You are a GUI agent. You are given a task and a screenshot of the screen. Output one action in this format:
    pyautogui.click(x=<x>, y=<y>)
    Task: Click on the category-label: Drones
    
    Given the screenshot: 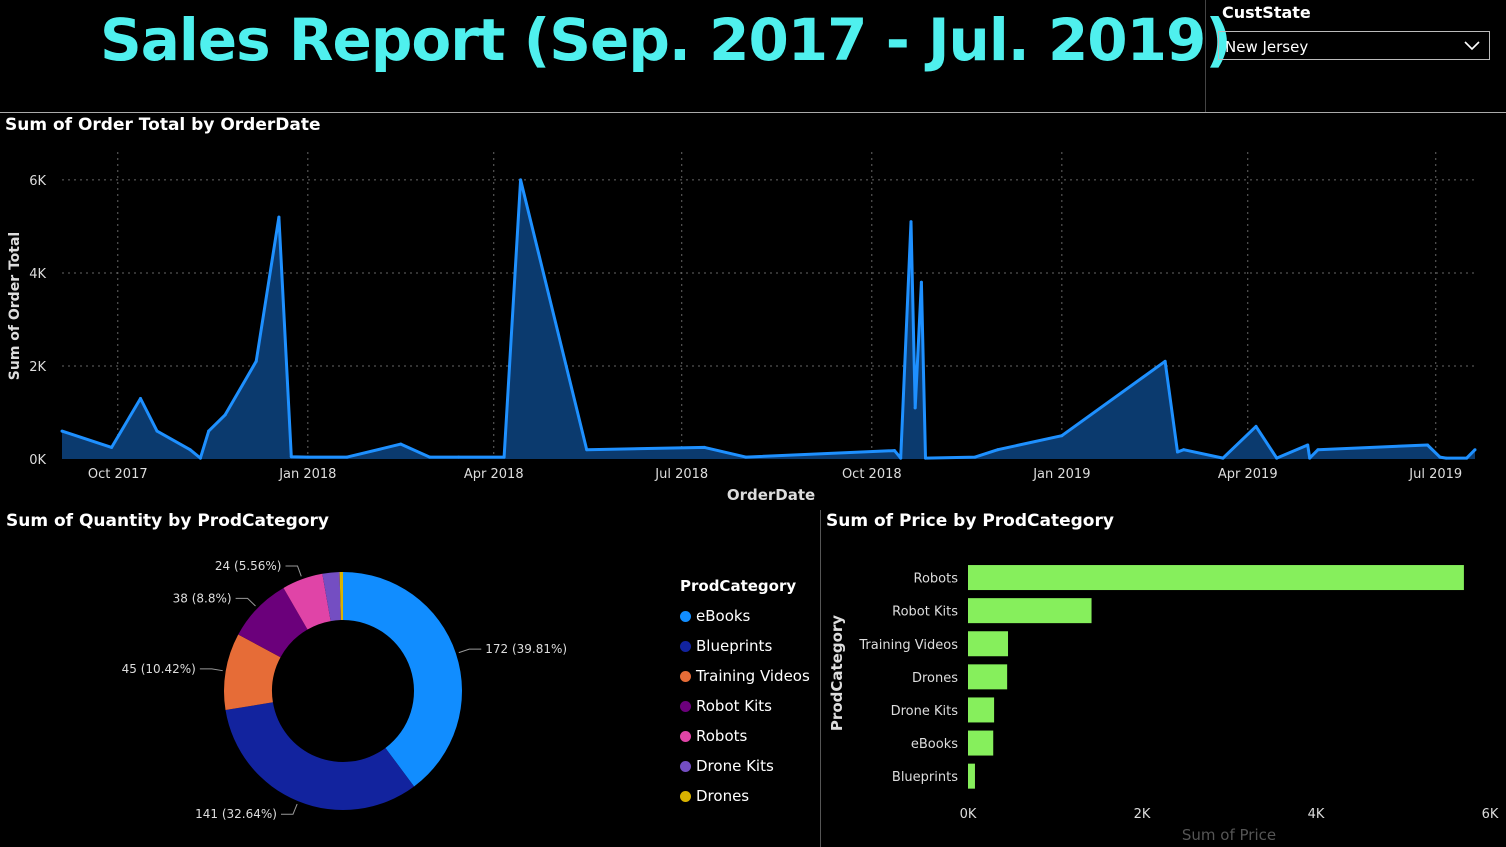 What is the action you would take?
    pyautogui.click(x=935, y=678)
    